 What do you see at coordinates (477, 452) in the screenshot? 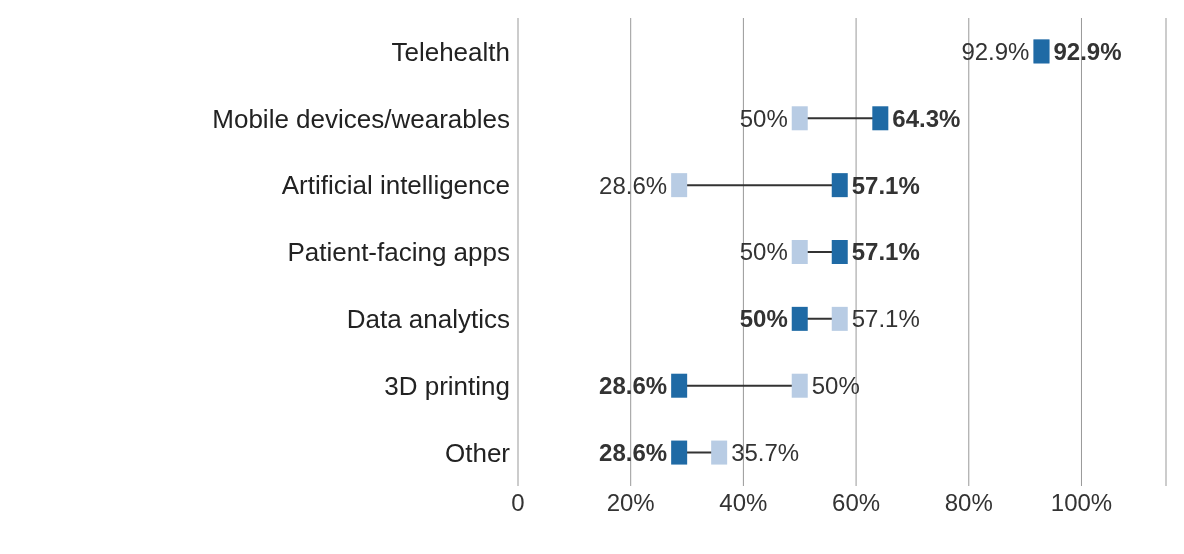
I see `y-tick-label: Other` at bounding box center [477, 452].